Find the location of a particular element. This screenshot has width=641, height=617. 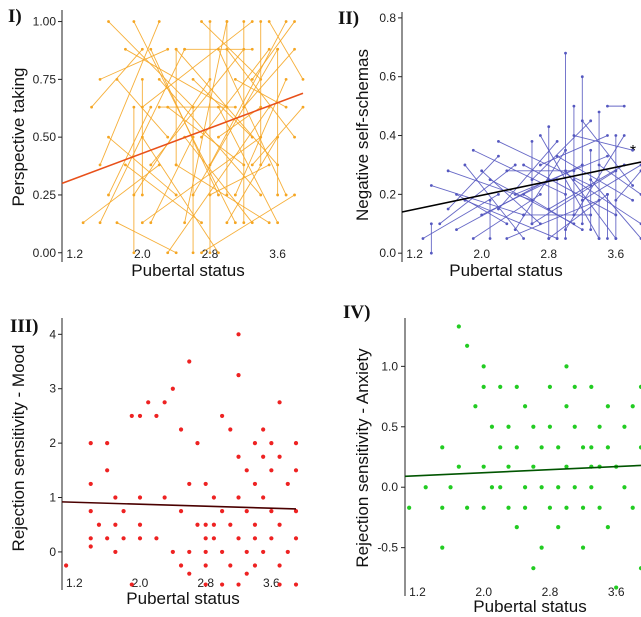

y-tick-label: 2 is located at coordinates (52, 443).